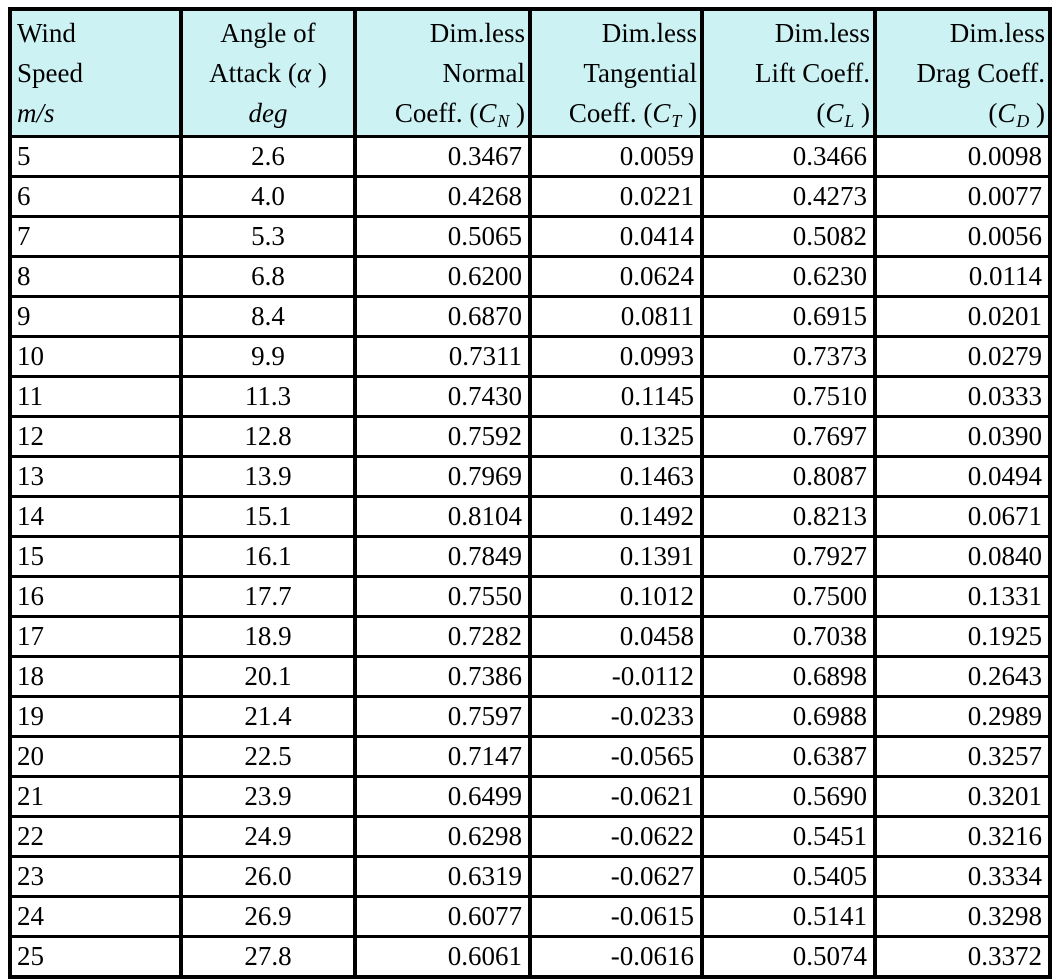 This screenshot has height=979, width=1053. Describe the element at coordinates (95, 596) in the screenshot. I see `cell-wind-speed: 16` at that location.